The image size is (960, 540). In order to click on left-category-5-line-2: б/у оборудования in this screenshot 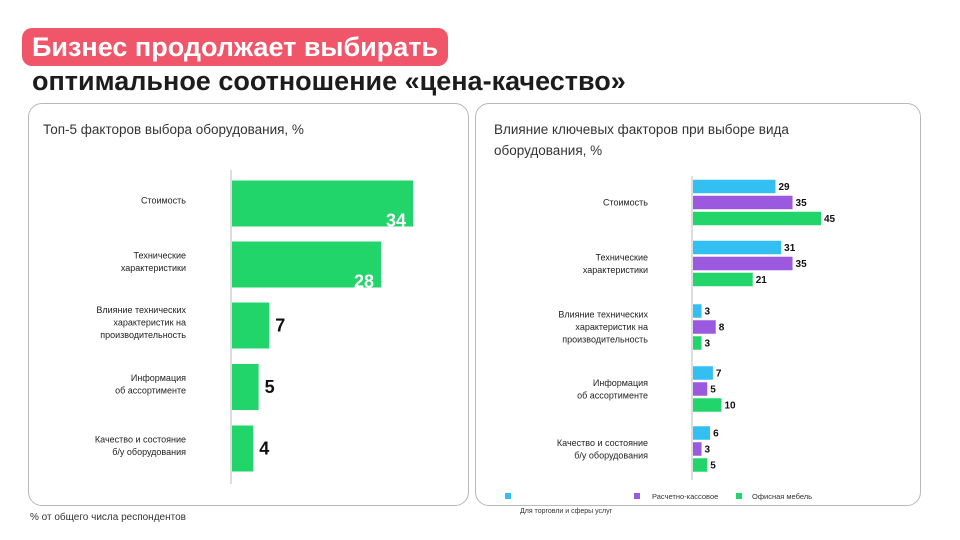, I will do `click(149, 452)`.